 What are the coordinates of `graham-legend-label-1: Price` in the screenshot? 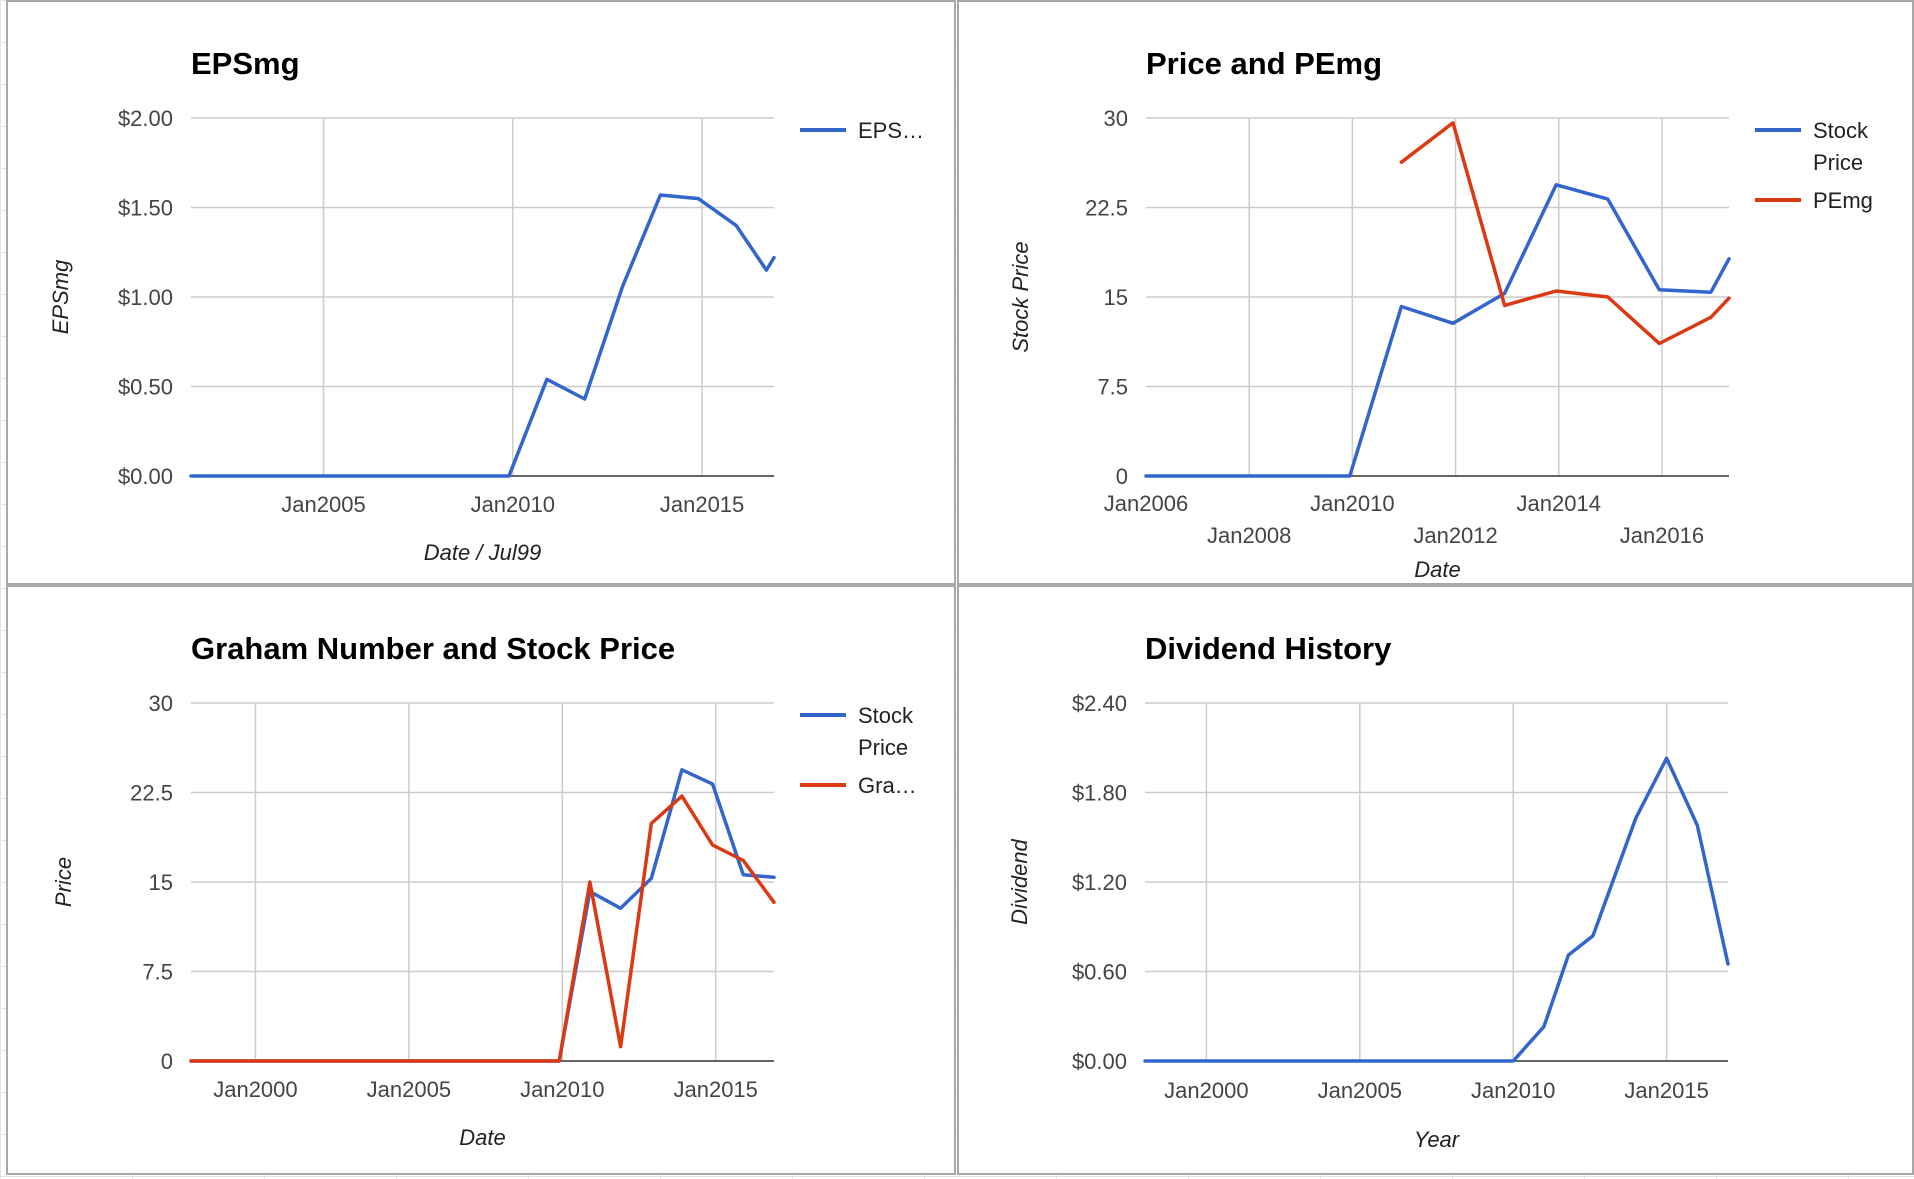 It's located at (883, 747).